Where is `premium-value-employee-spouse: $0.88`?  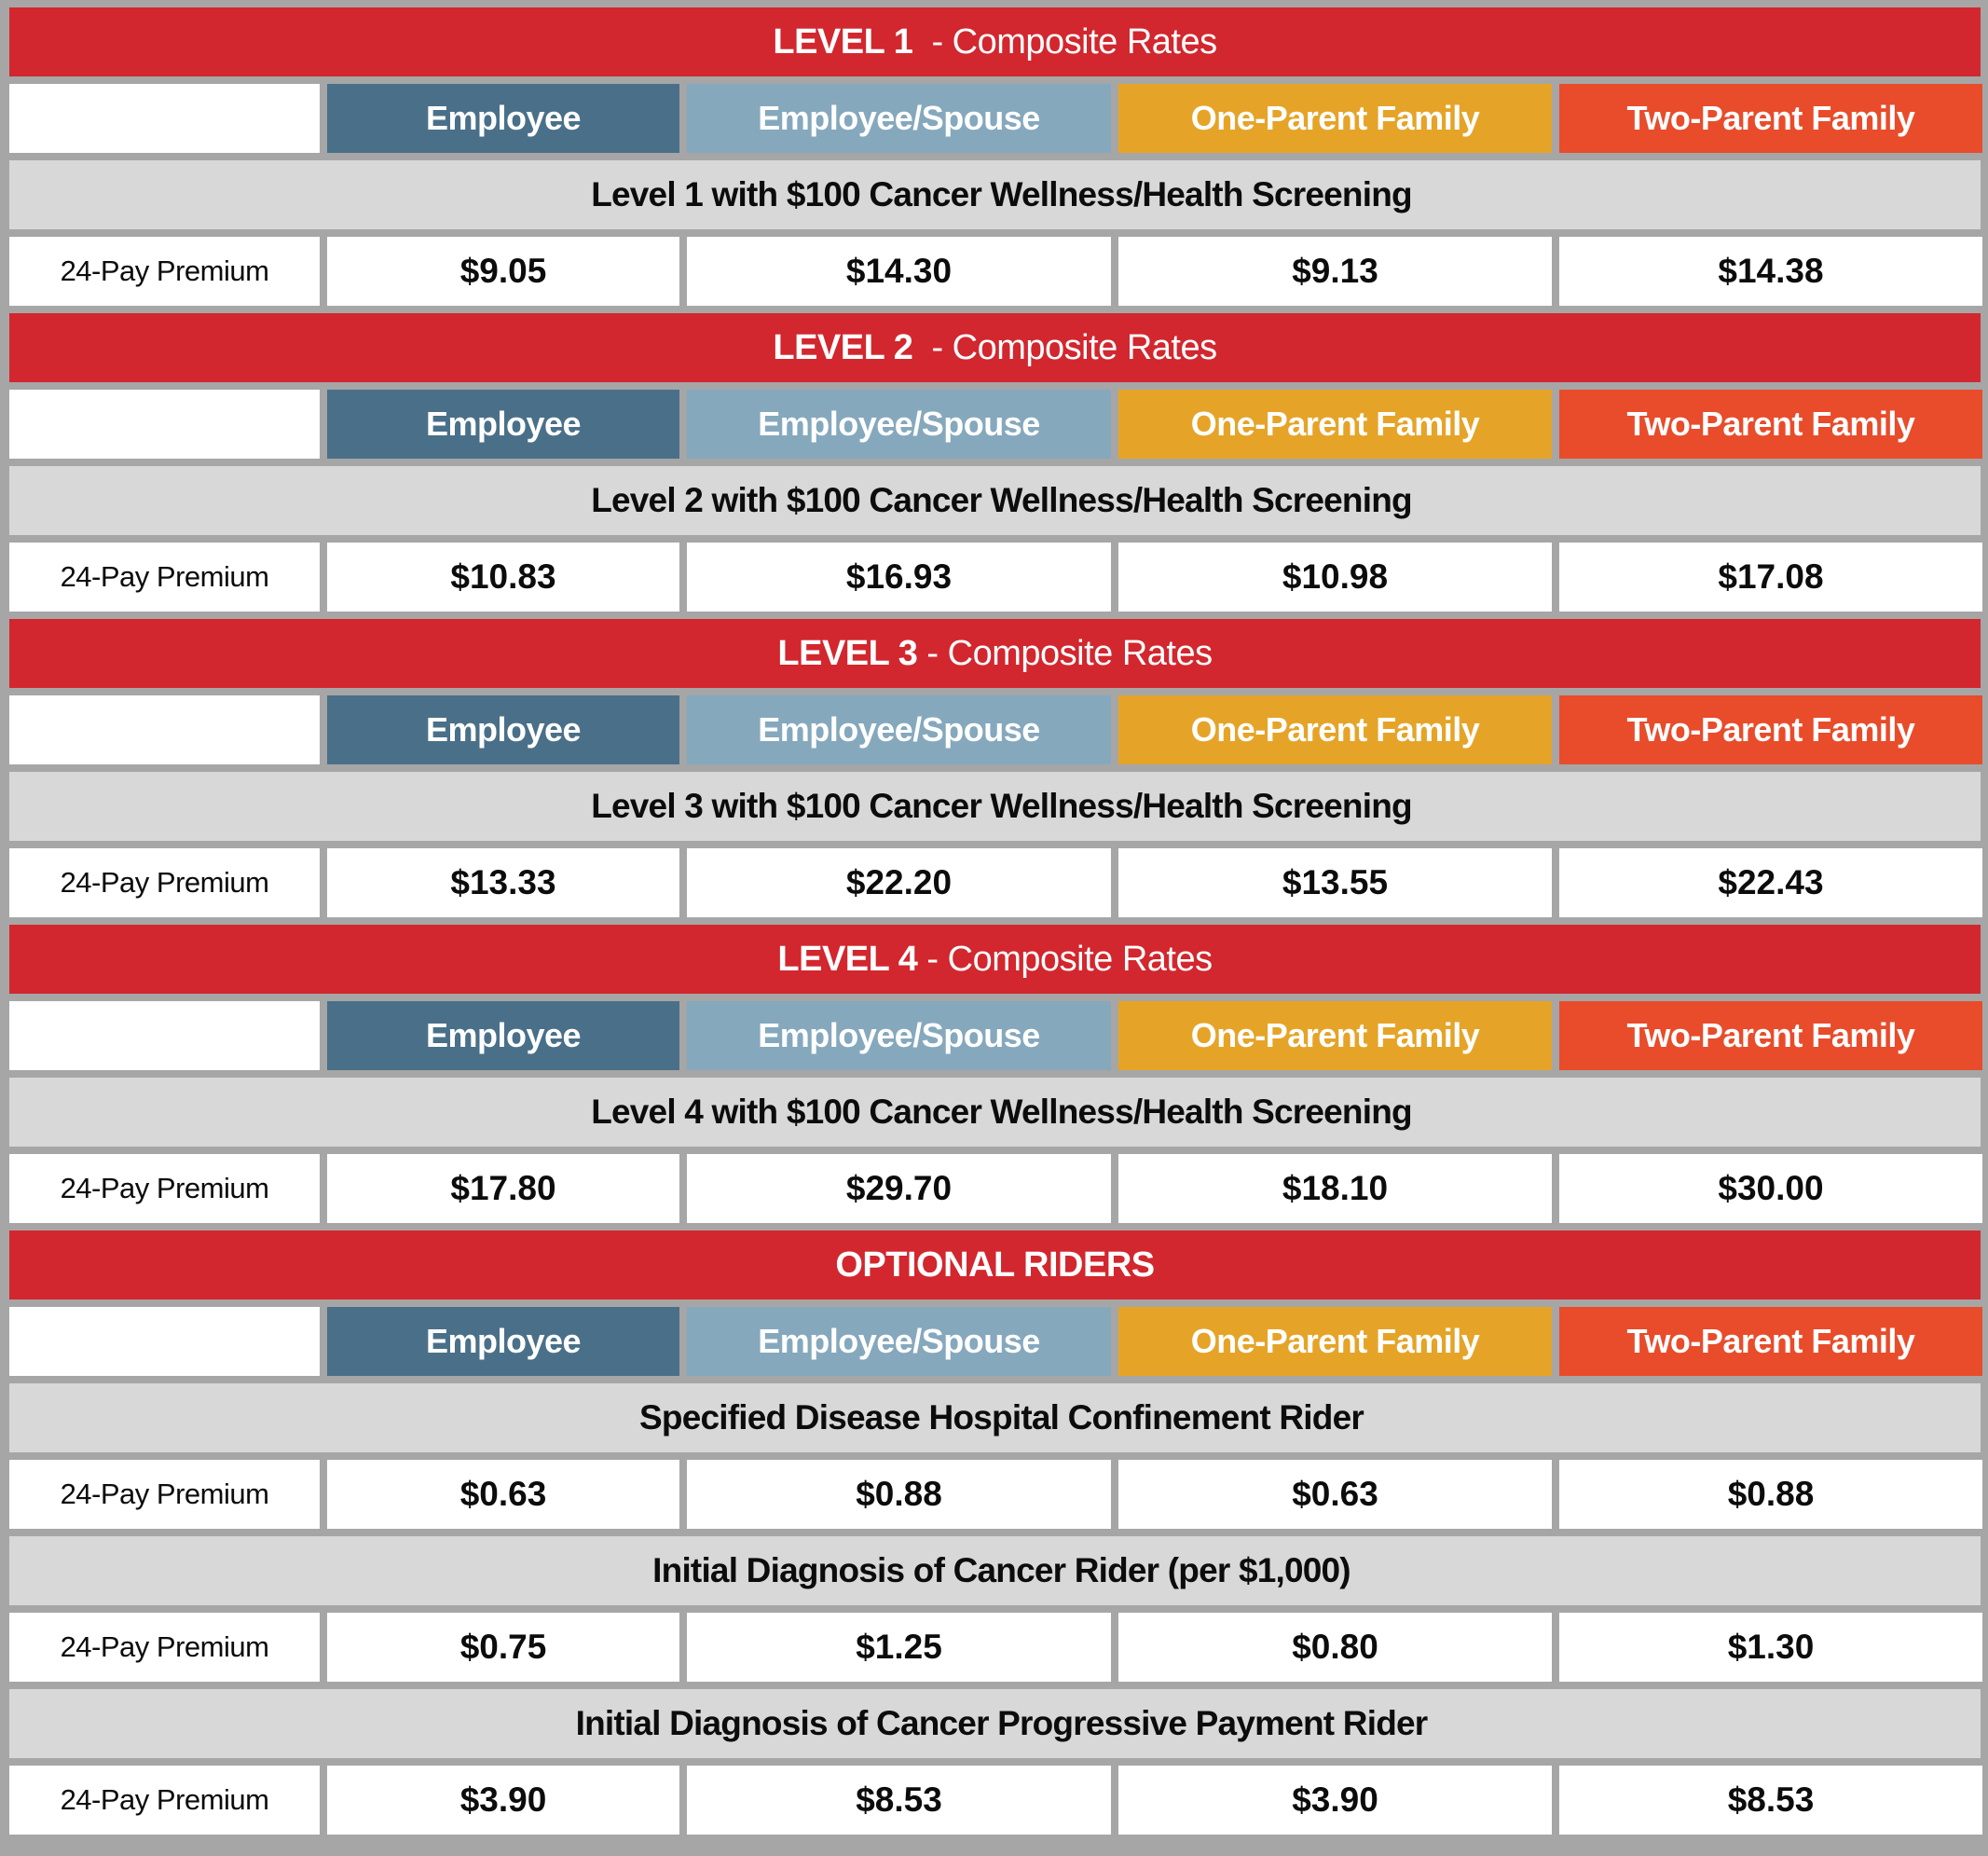
premium-value-employee-spouse: $0.88 is located at coordinates (899, 1494).